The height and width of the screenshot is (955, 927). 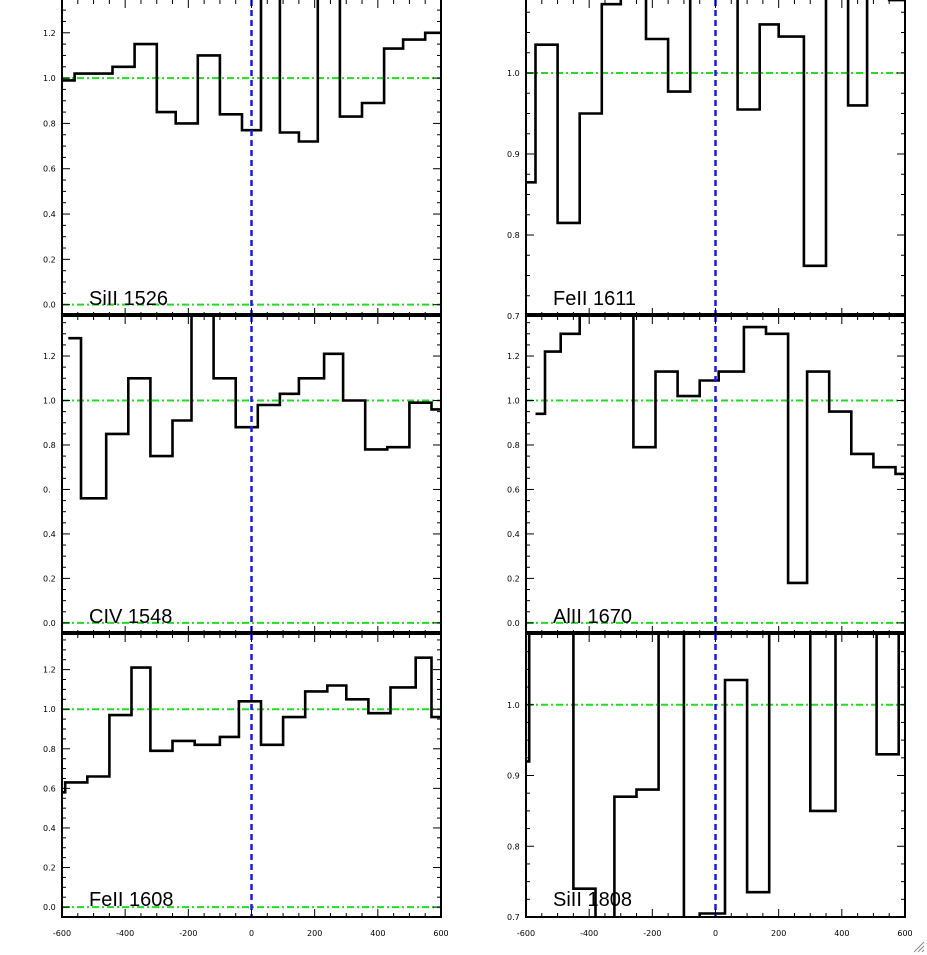 I want to click on spectrum-panel-civ-1548: 0.0 0.2 0.4 0. 0.8 1.0 1.2 CIV 1548, so click(x=242, y=474).